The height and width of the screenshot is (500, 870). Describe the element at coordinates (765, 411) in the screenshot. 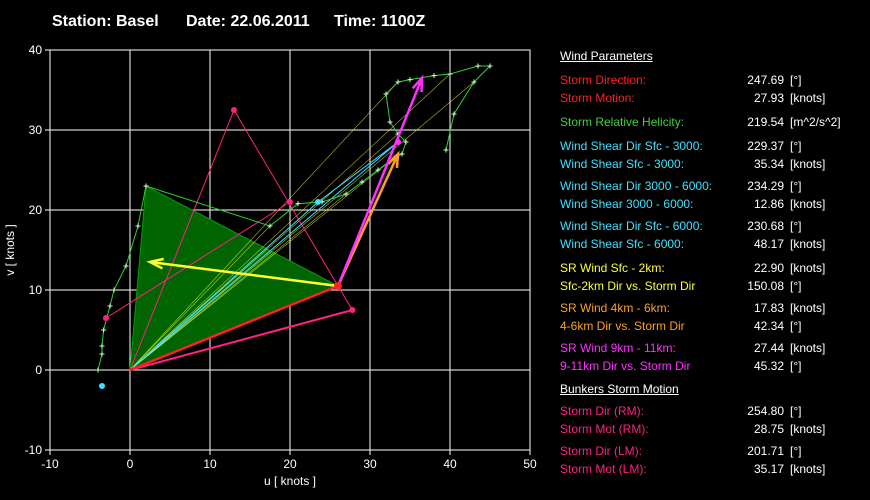

I see `parameter-value: 254.80` at that location.